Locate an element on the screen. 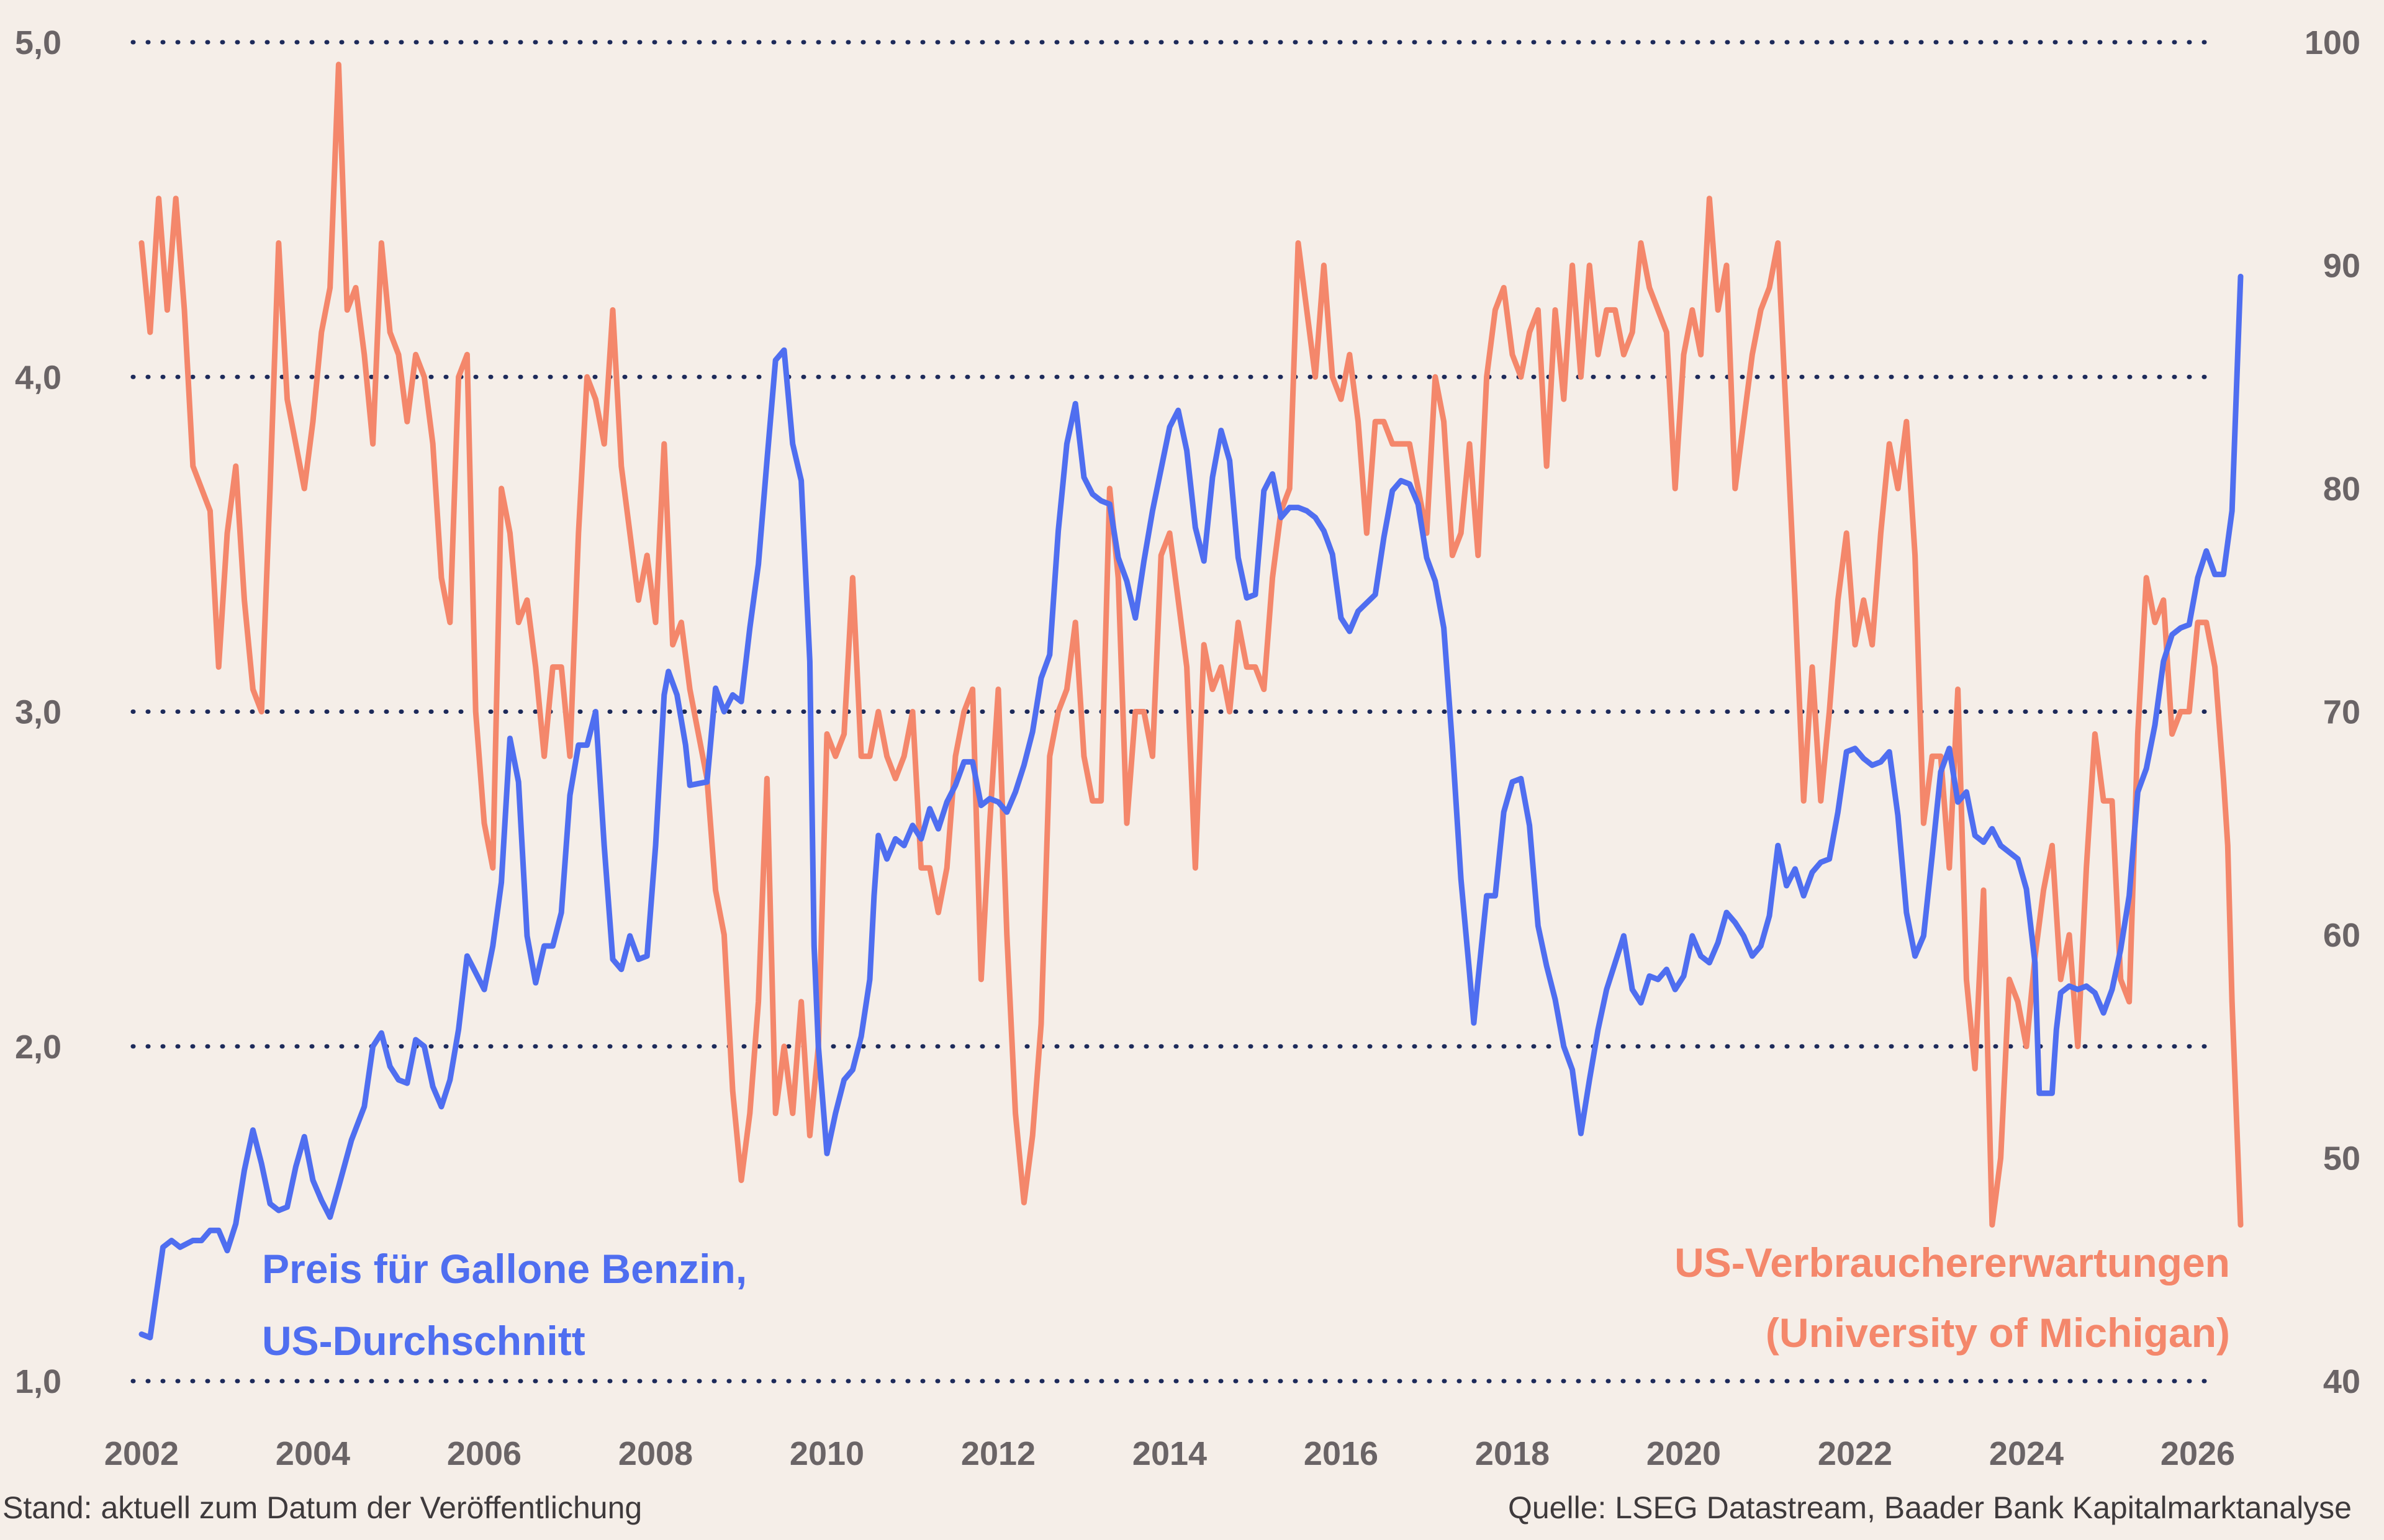 Image resolution: width=2384 pixels, height=1540 pixels. right-axis: 40 50 60 70 80 90 100 is located at coordinates (2332, 712).